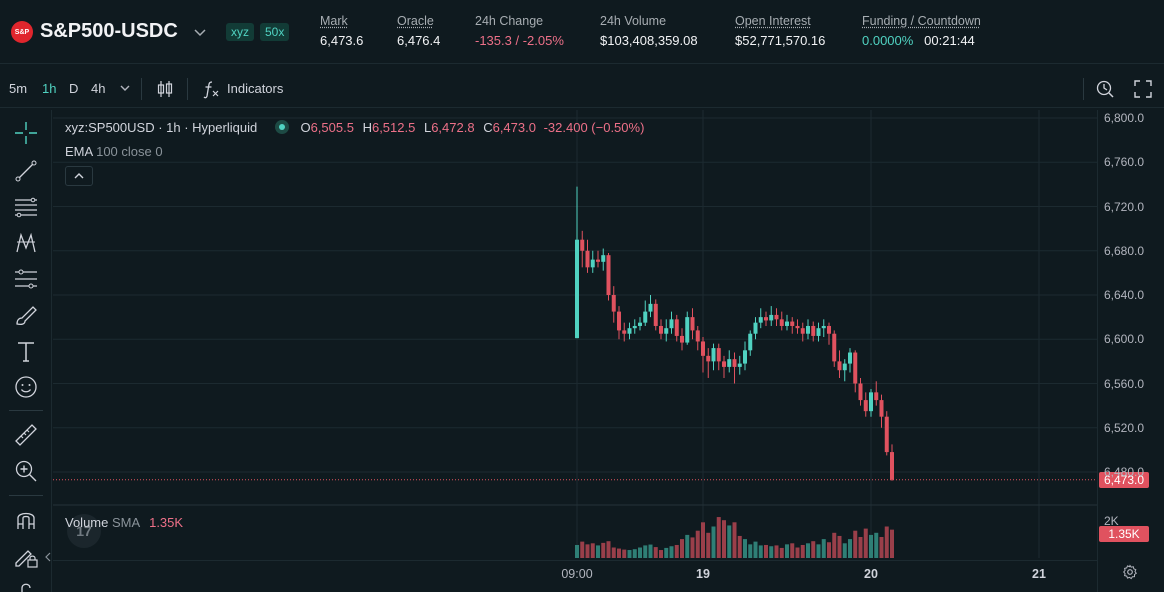 Image resolution: width=1164 pixels, height=592 pixels. Describe the element at coordinates (594, 127) in the screenshot. I see `change-value: -32.400 (−0.50%)` at that location.